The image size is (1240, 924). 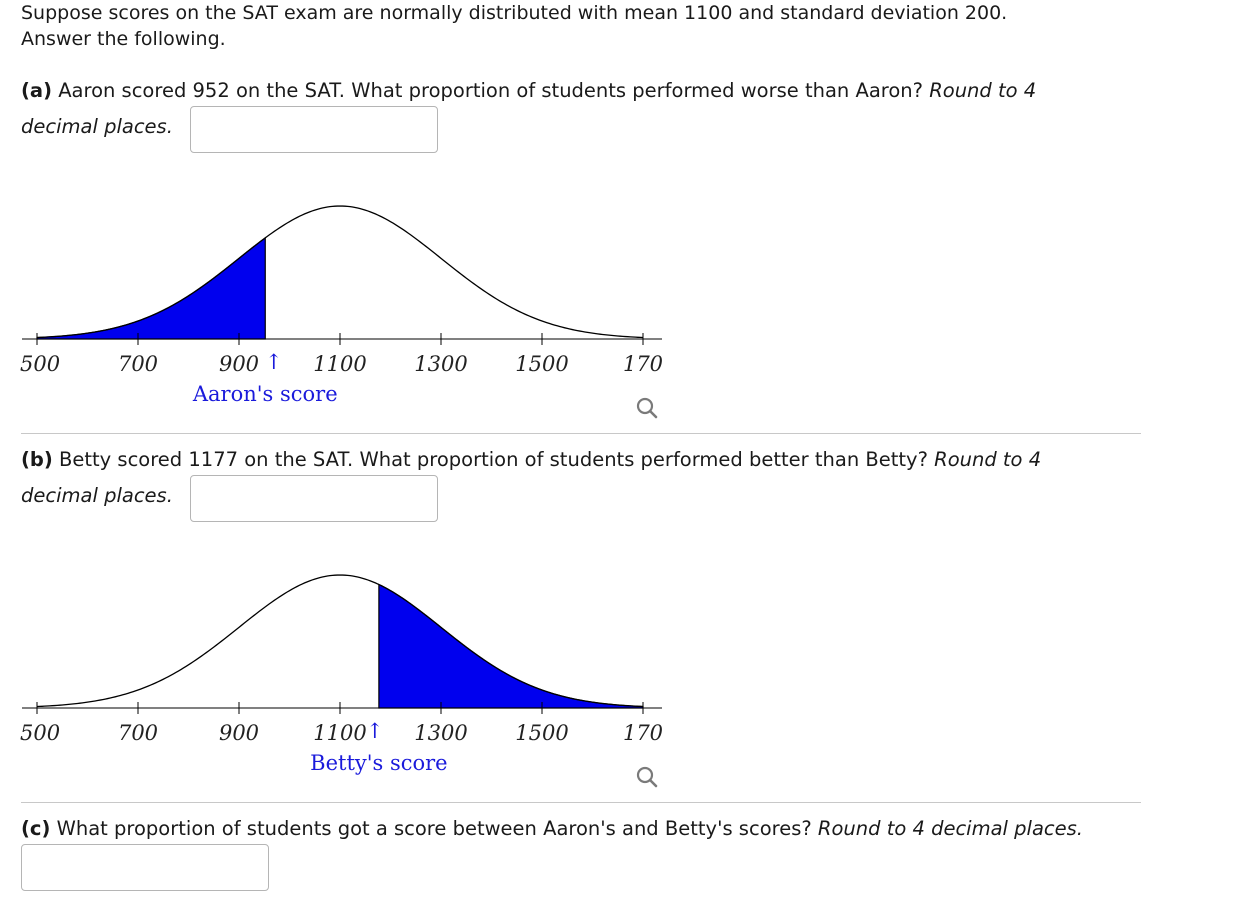 What do you see at coordinates (123, 39) in the screenshot?
I see `intro-line-2: Answer the following.` at bounding box center [123, 39].